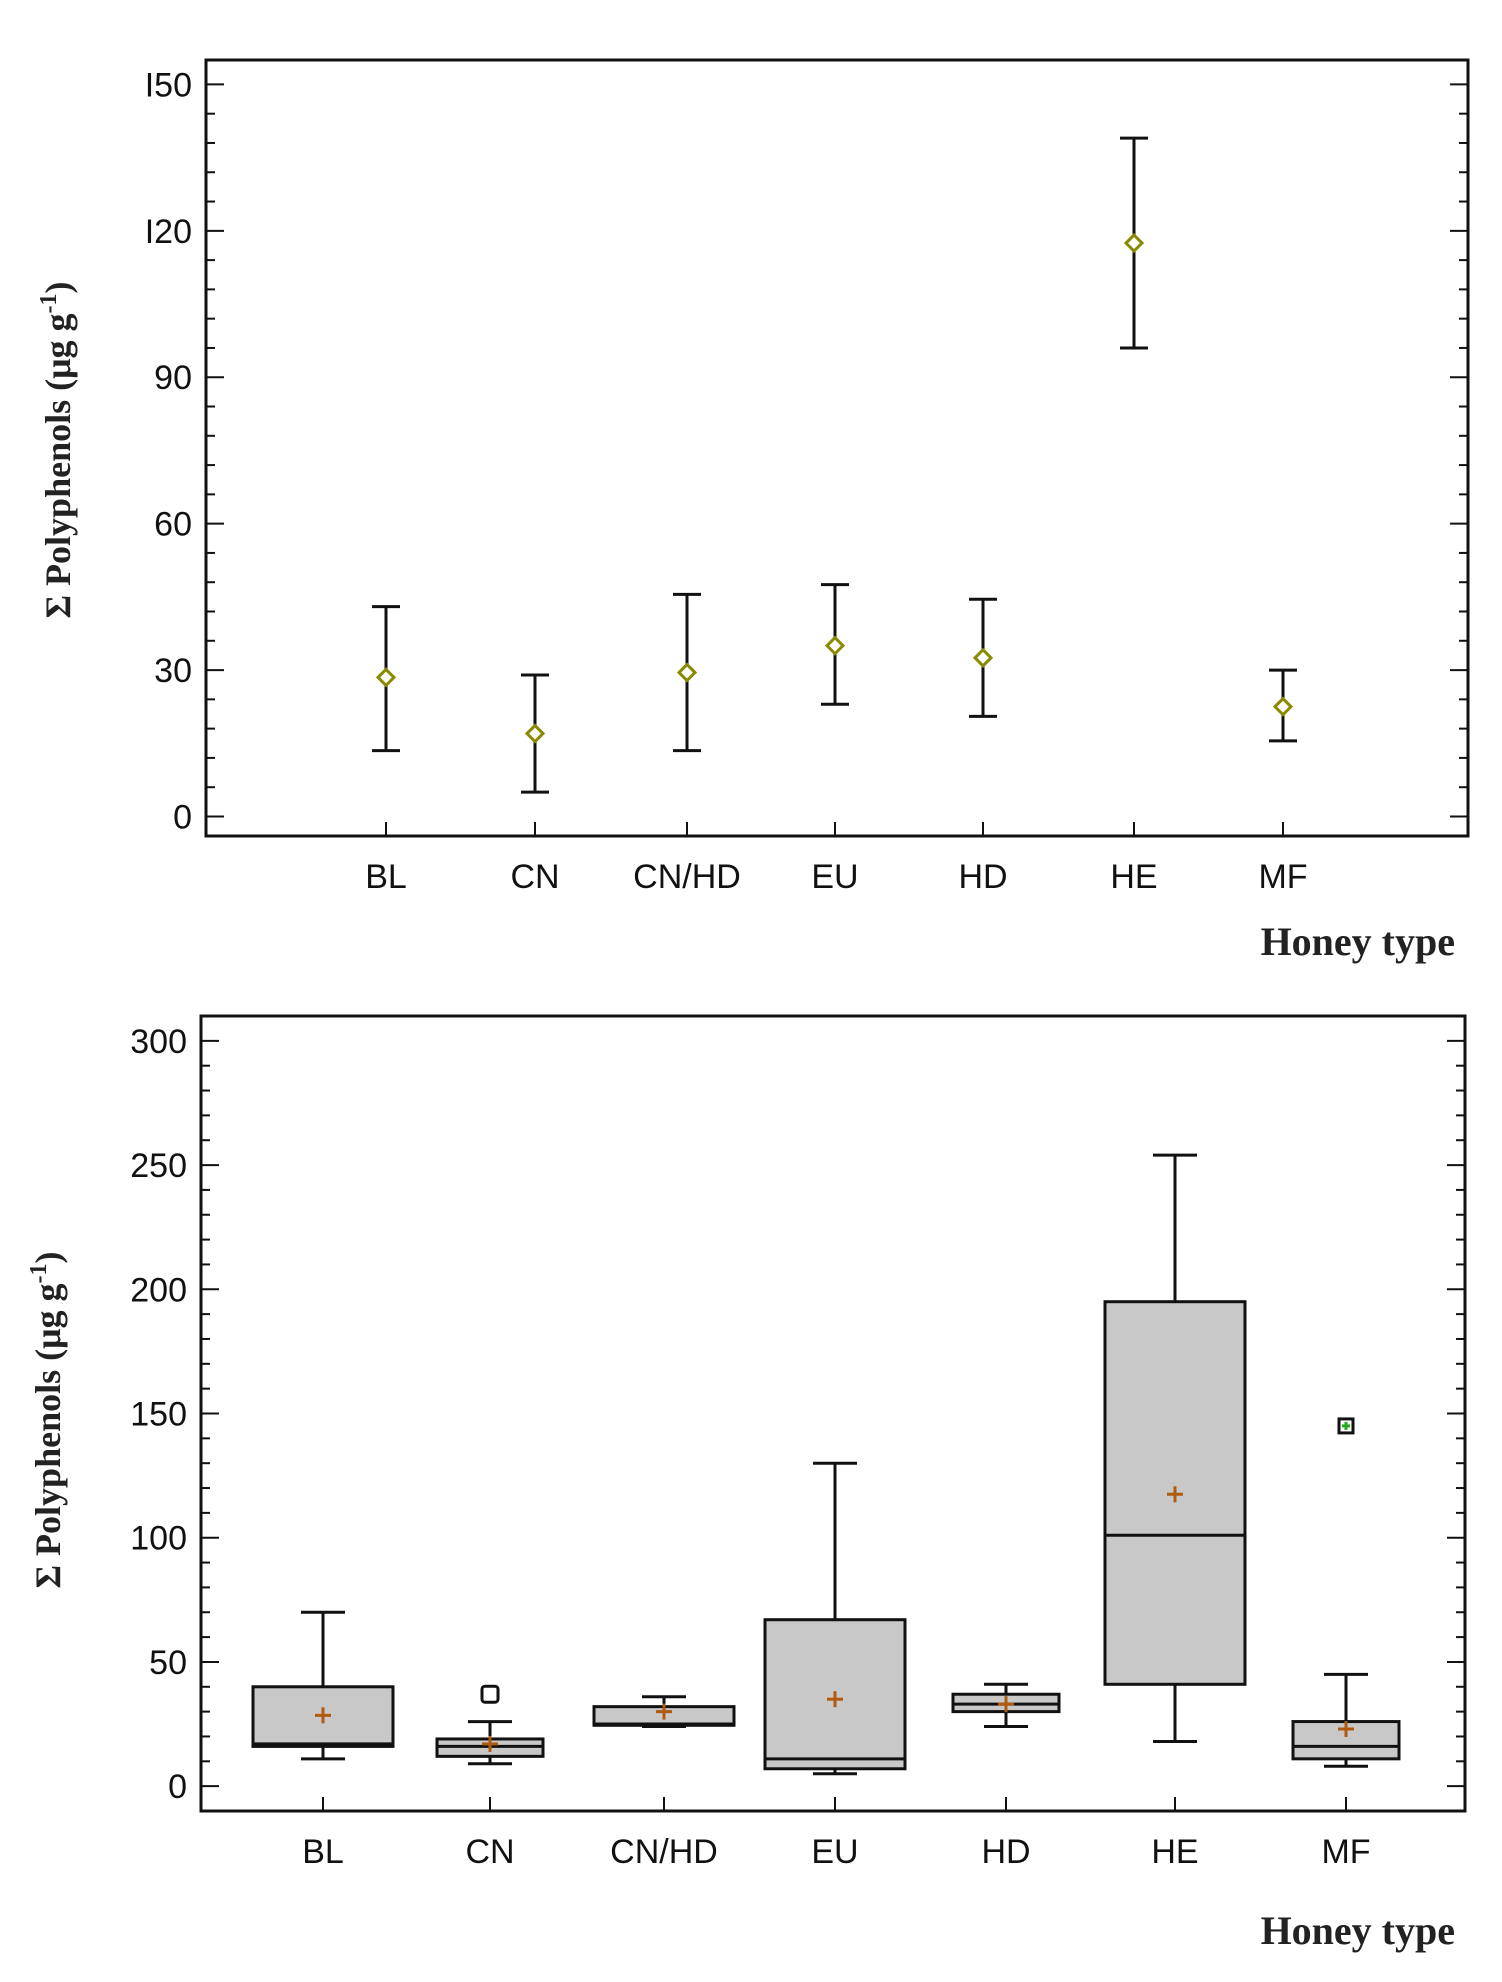  Describe the element at coordinates (158, 1166) in the screenshot. I see `y-tick-label: 250` at that location.